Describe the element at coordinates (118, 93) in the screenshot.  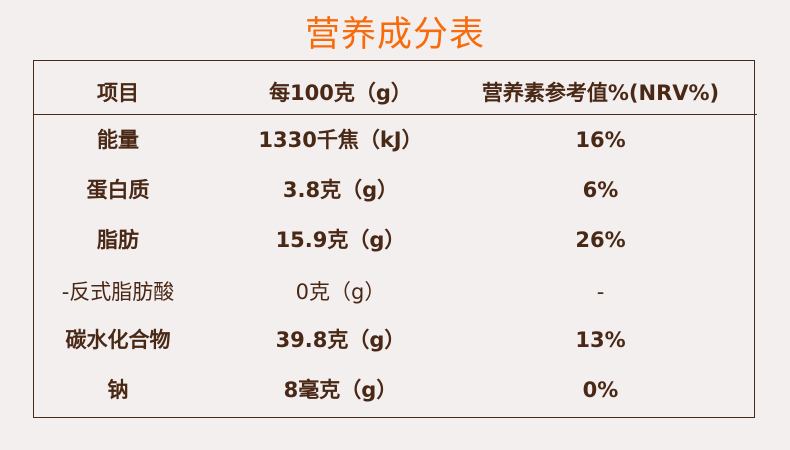
I see `header-item: 项目` at that location.